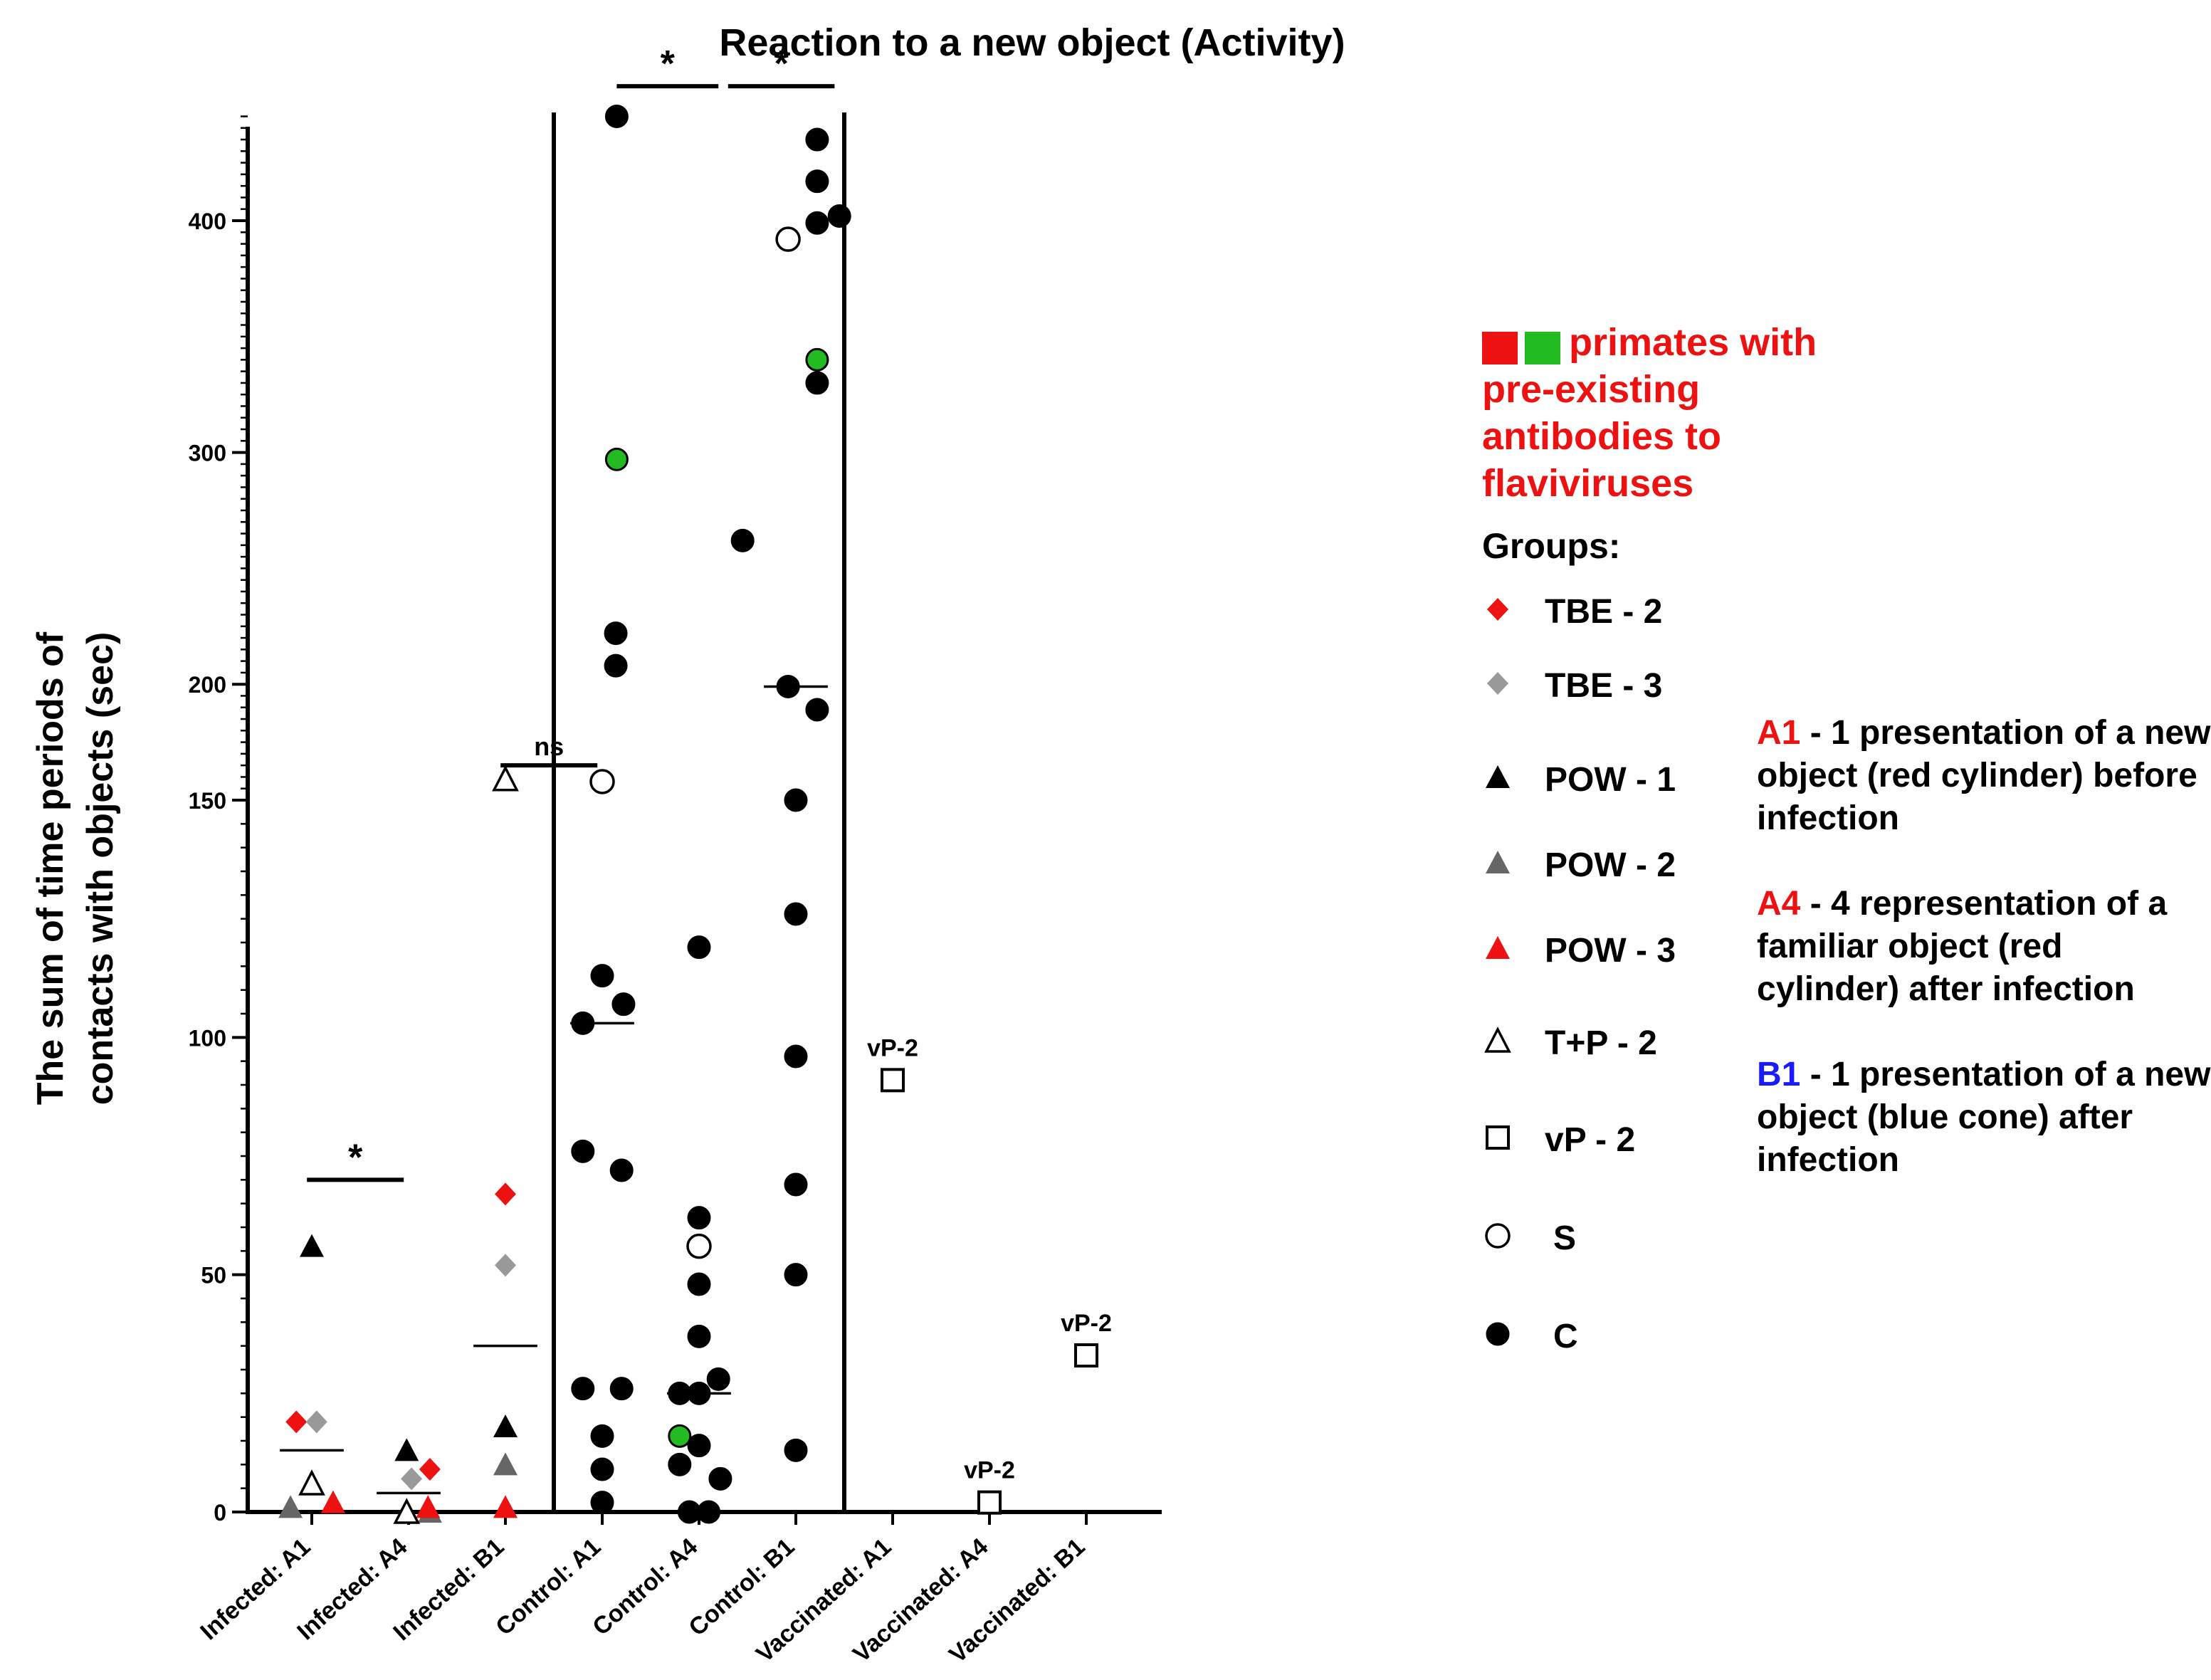 Image resolution: width=2211 pixels, height=1680 pixels. What do you see at coordinates (100, 869) in the screenshot?
I see `y-axis-label-line2: contacts with objects (sec)` at bounding box center [100, 869].